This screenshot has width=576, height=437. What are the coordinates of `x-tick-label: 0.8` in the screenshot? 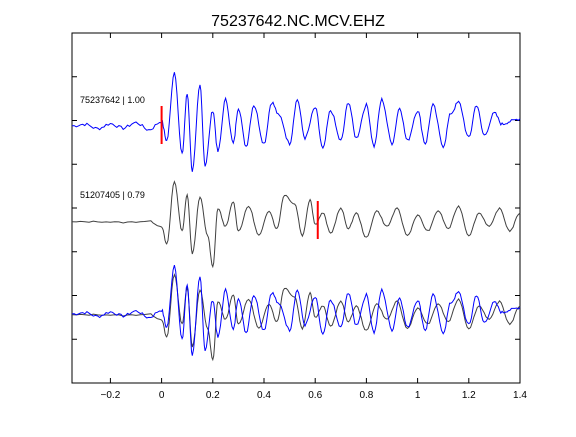 It's located at (366, 395).